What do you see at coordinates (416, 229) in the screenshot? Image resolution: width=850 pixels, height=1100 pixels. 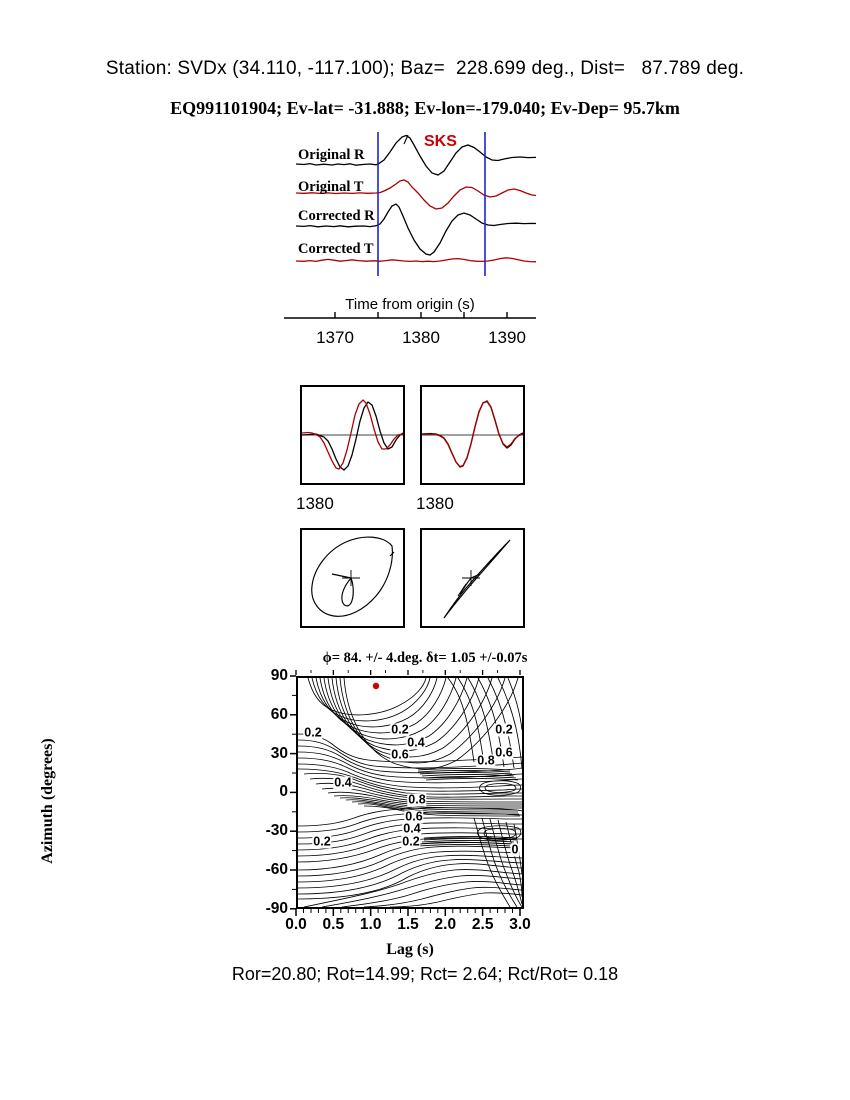 I see `trace-corrected-r` at bounding box center [416, 229].